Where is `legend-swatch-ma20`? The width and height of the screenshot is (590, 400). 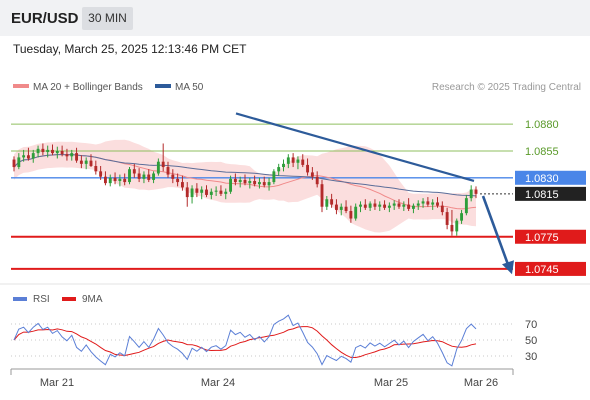 legend-swatch-ma20 is located at coordinates (21, 86).